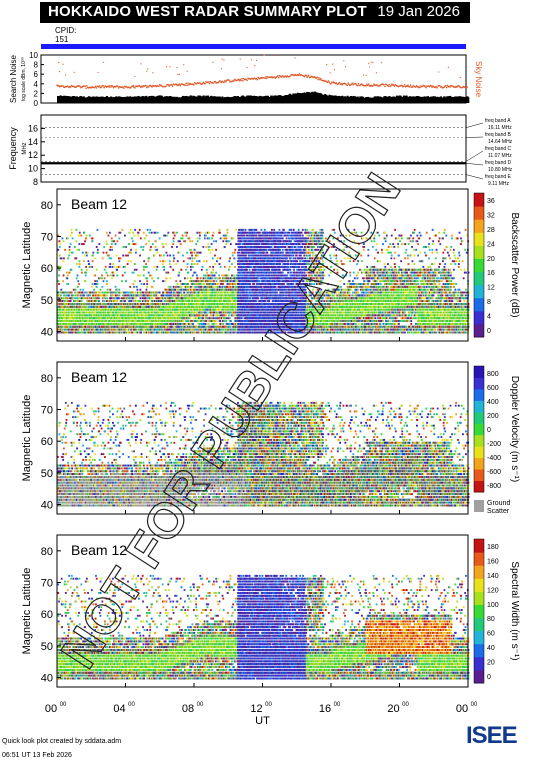 This screenshot has width=536, height=761. Describe the element at coordinates (498, 163) in the screenshot. I see `band-label: freq band D` at that location.